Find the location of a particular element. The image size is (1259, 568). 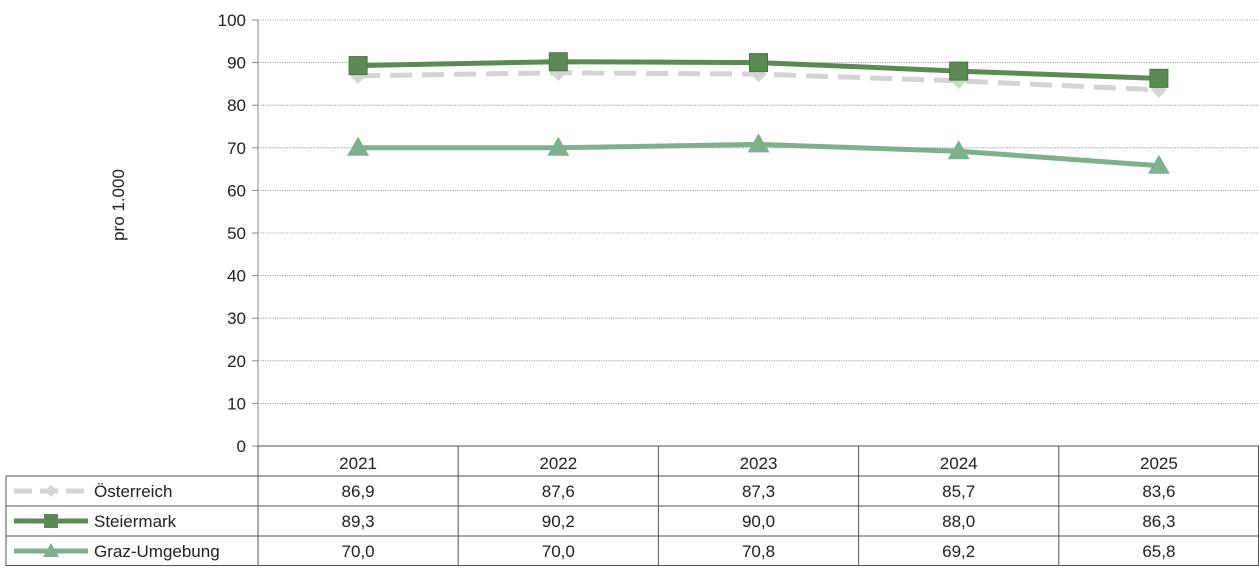

x-tick-label-0: 2021 is located at coordinates (358, 463).